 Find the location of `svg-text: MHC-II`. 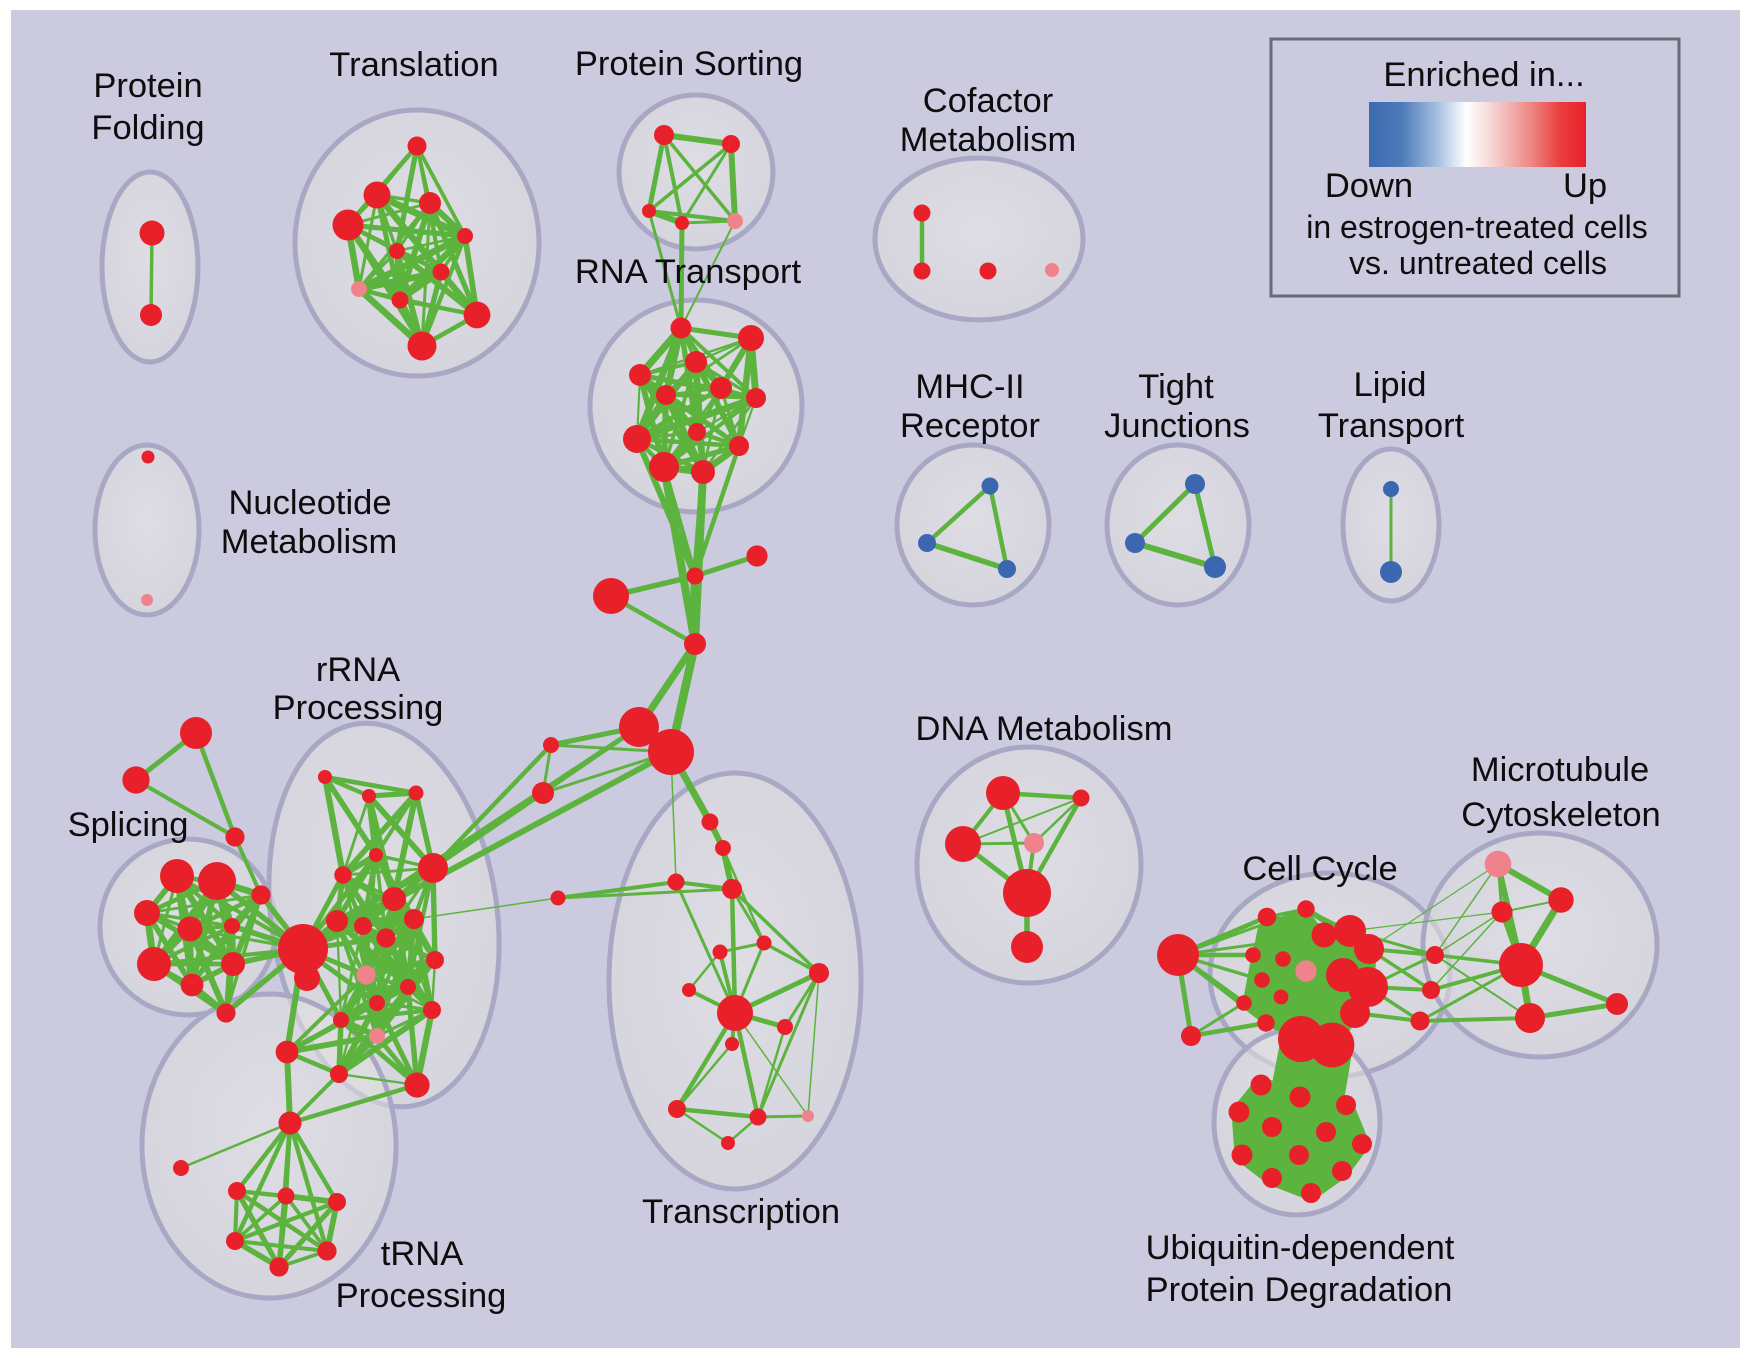

svg-text: MHC-II is located at coordinates (969, 387).